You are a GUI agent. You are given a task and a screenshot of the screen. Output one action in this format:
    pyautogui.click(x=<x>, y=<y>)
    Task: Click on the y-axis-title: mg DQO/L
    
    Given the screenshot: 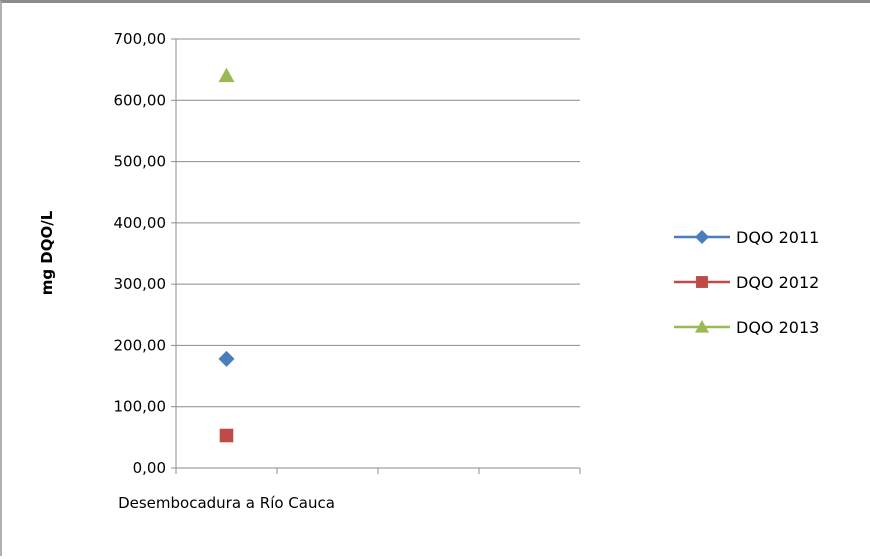 What is the action you would take?
    pyautogui.click(x=47, y=252)
    